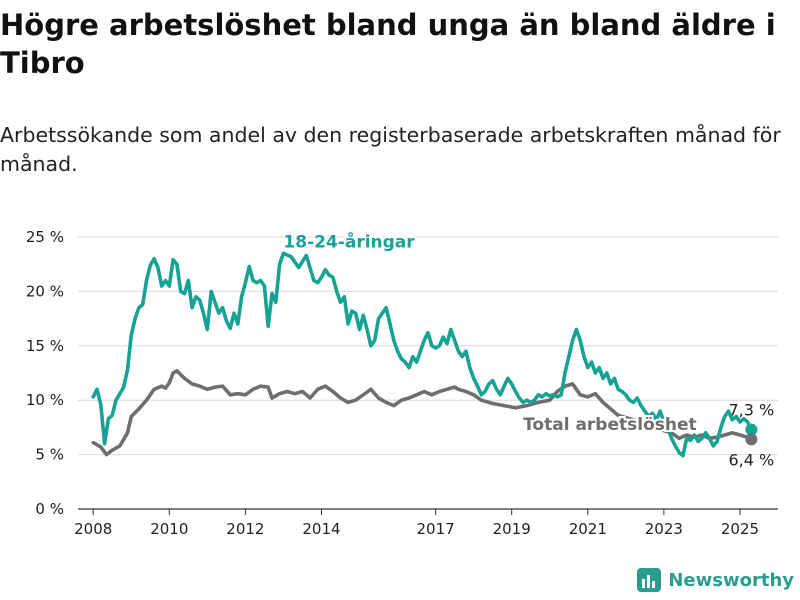 The height and width of the screenshot is (600, 800). What do you see at coordinates (245, 529) in the screenshot?
I see `x-tick-label: 2012` at bounding box center [245, 529].